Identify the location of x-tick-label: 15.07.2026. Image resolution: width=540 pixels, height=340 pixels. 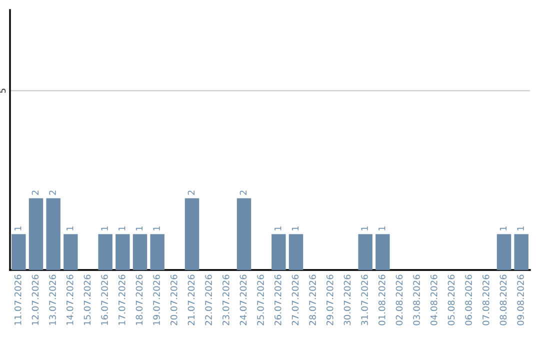
(87, 299).